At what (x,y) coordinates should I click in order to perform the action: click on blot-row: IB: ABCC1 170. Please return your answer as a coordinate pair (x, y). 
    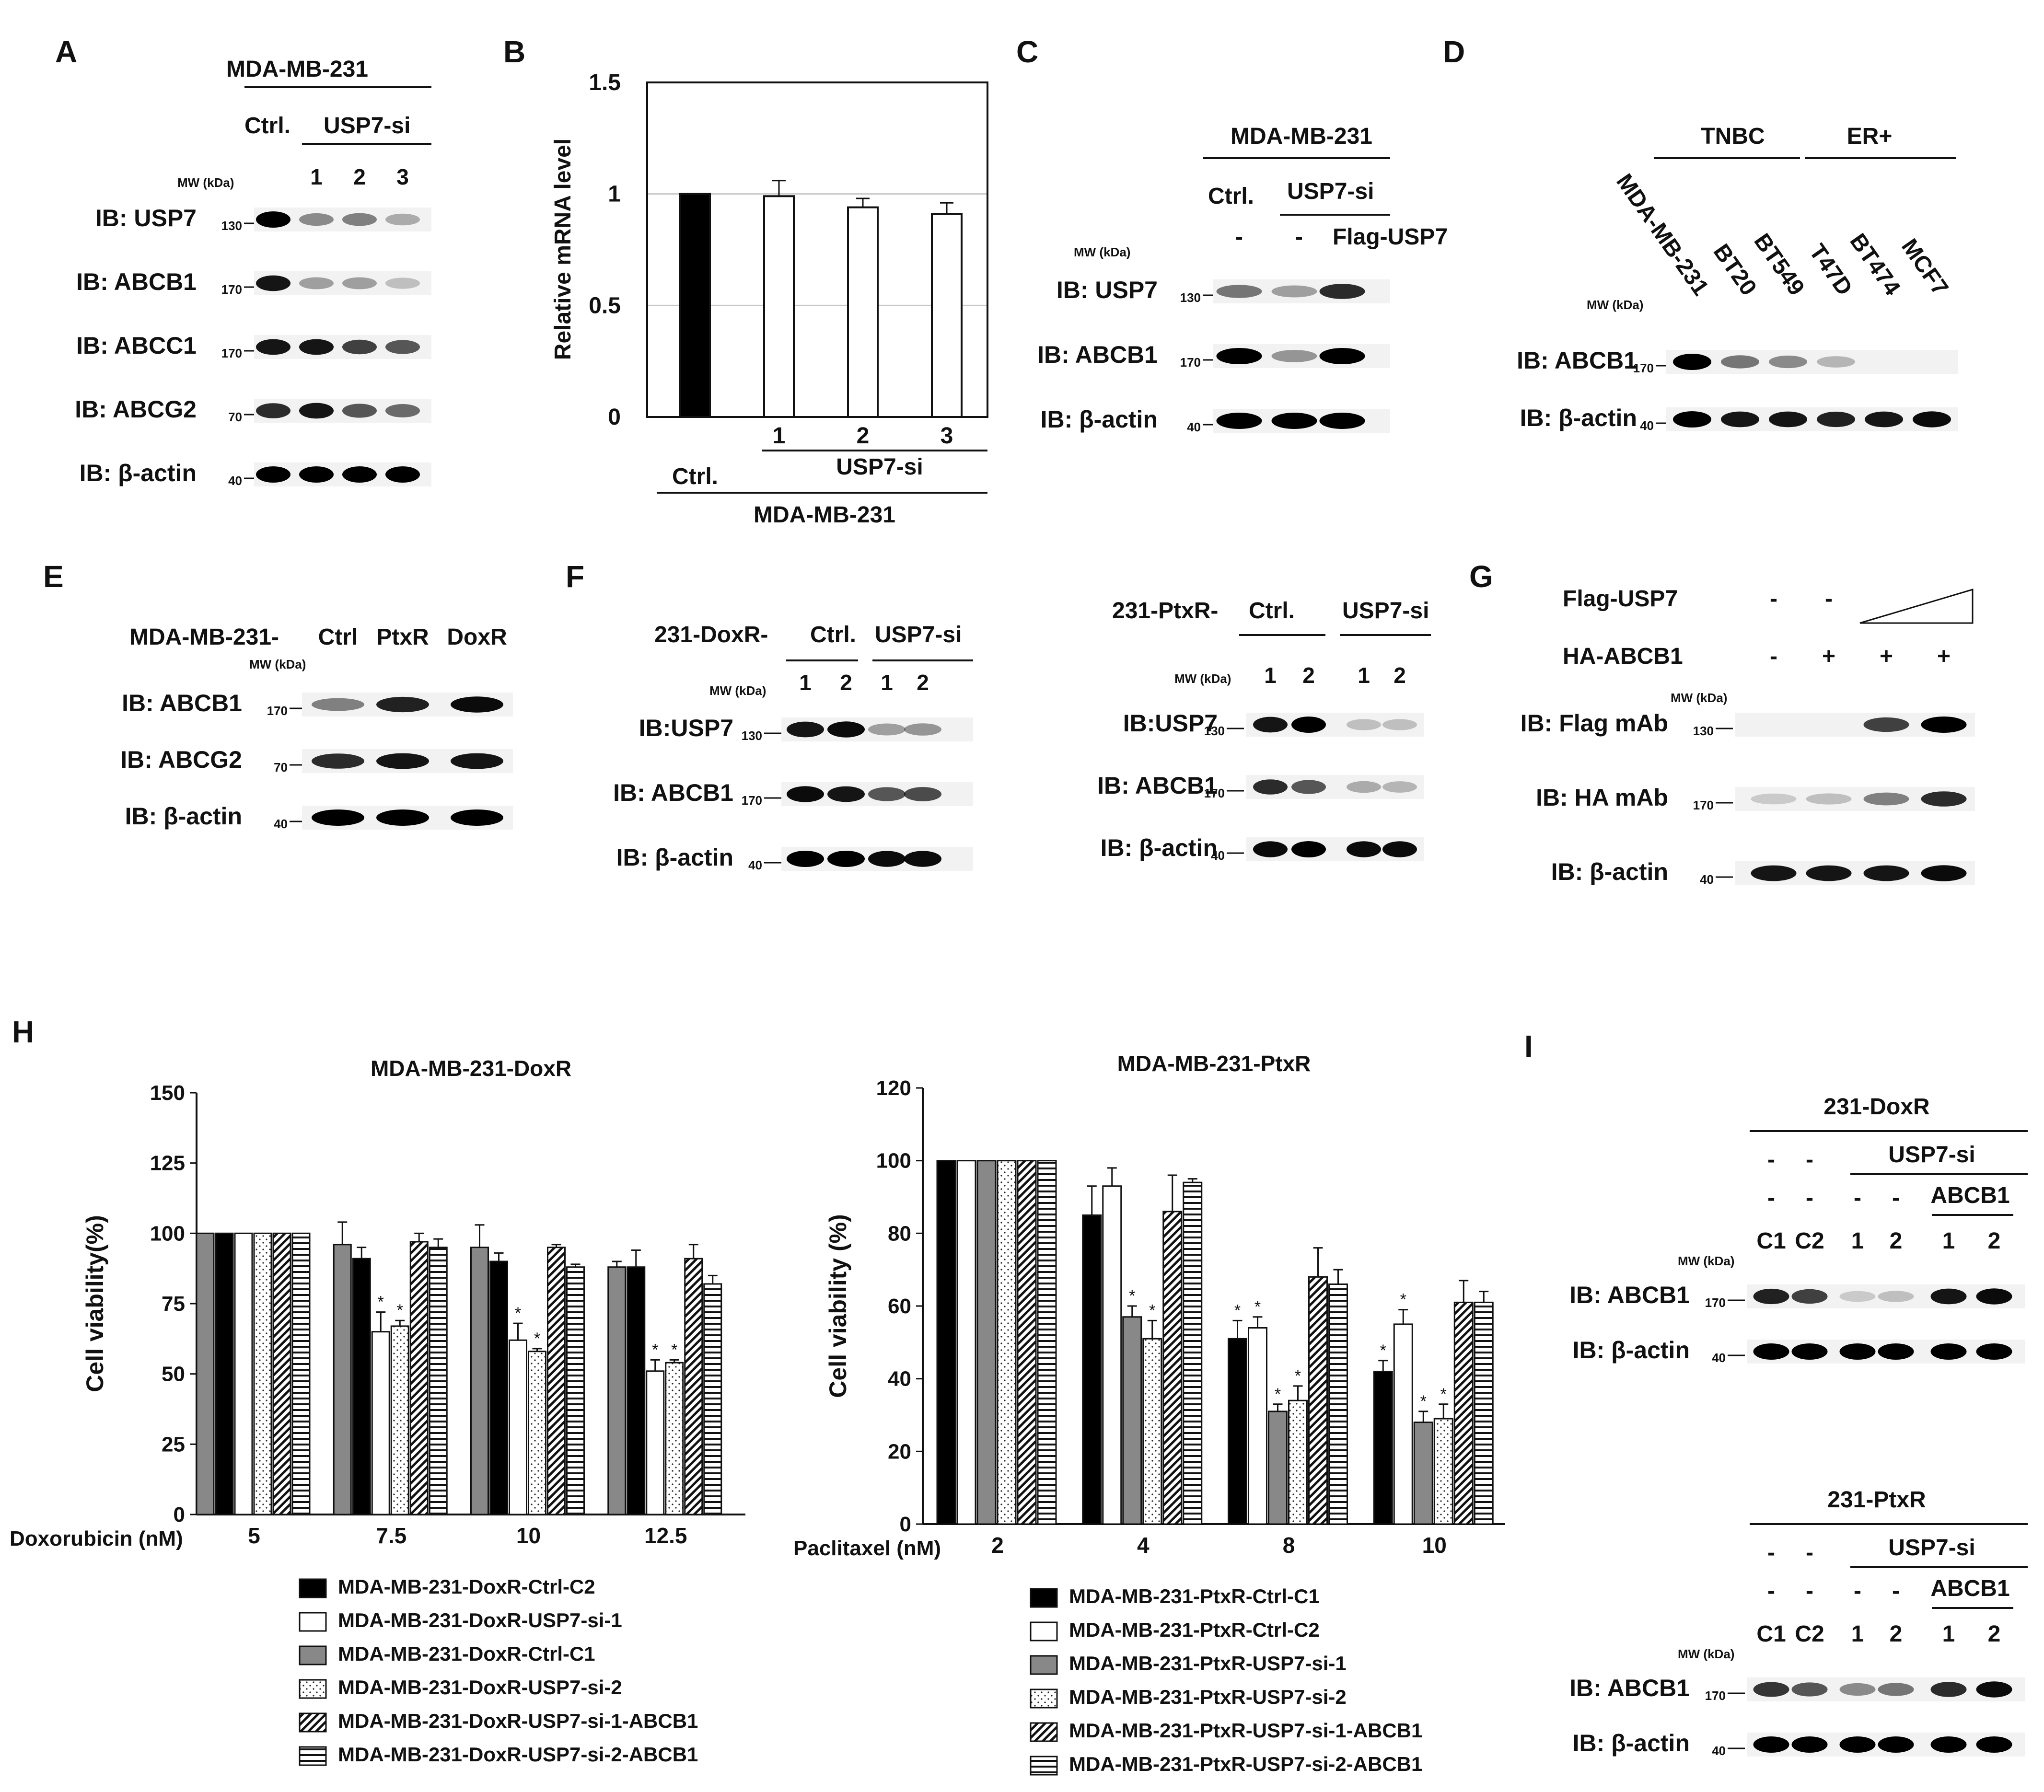
    Looking at the image, I should click on (253, 346).